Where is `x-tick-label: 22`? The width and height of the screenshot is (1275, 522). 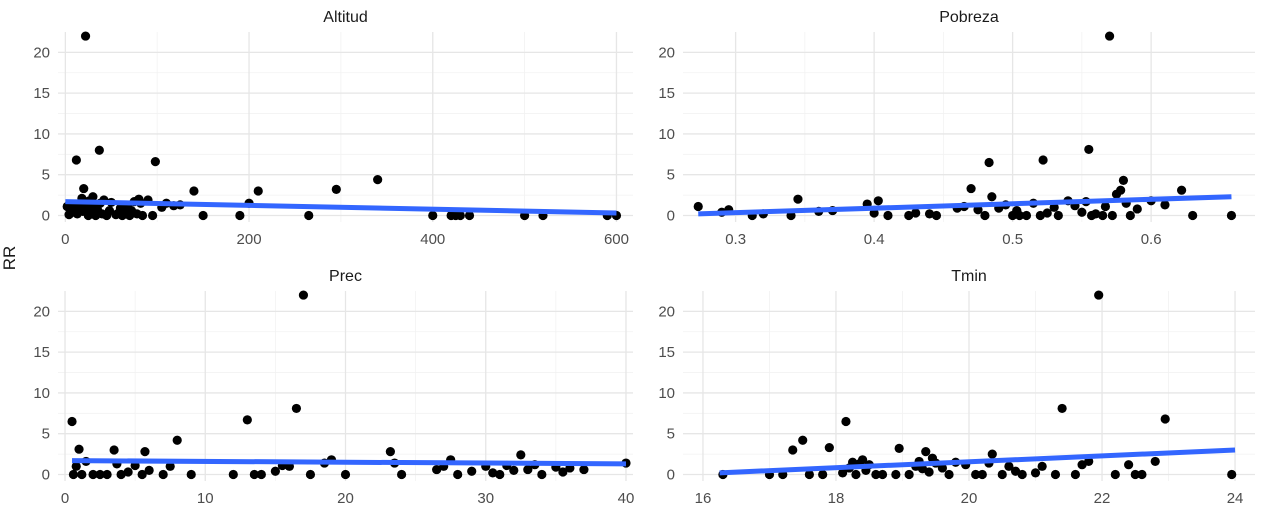
x-tick-label: 22 is located at coordinates (1102, 498).